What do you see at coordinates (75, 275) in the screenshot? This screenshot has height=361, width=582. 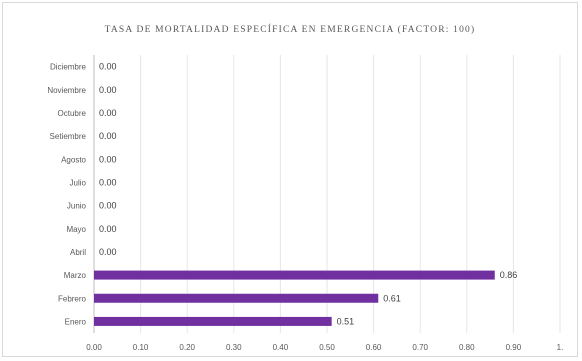 I see `category-label: Marzo` at bounding box center [75, 275].